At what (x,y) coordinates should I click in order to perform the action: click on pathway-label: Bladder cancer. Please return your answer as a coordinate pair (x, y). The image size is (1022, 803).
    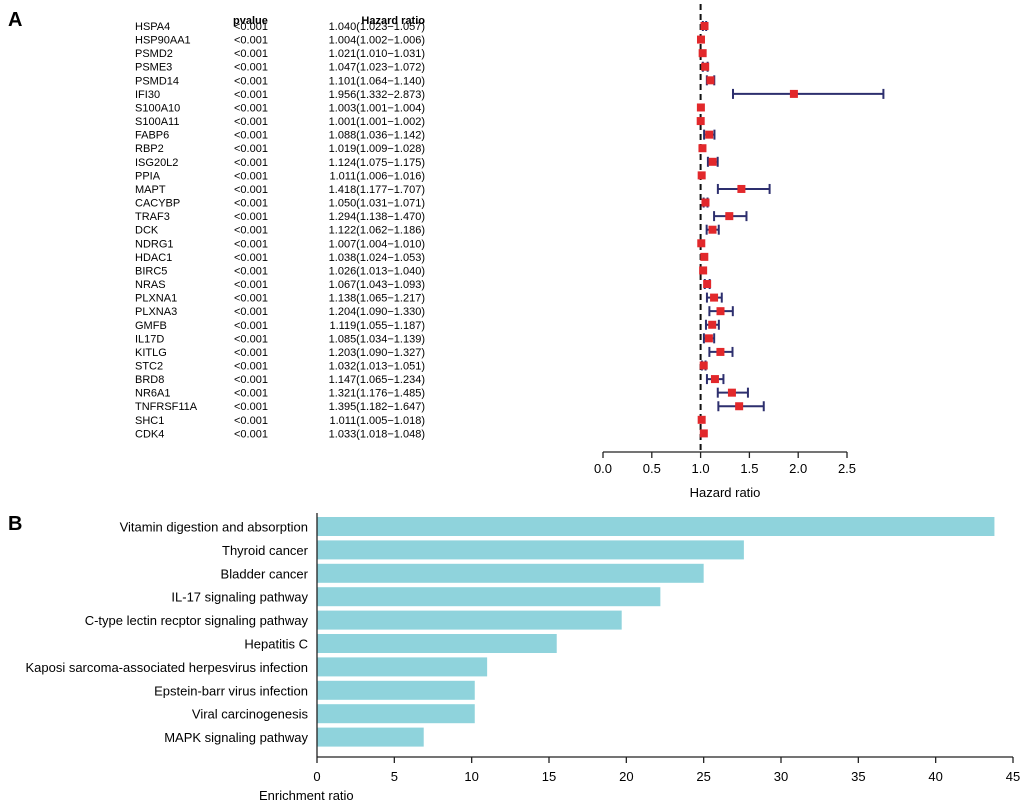
    Looking at the image, I should click on (265, 573).